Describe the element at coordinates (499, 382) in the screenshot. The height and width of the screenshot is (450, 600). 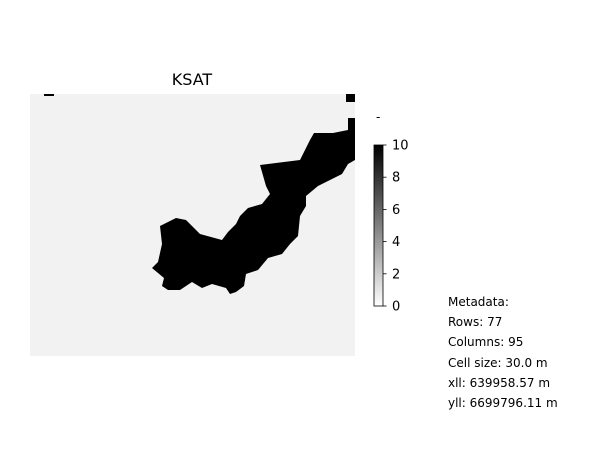
I see `metadata-xll: xll: 639958.57 m` at that location.